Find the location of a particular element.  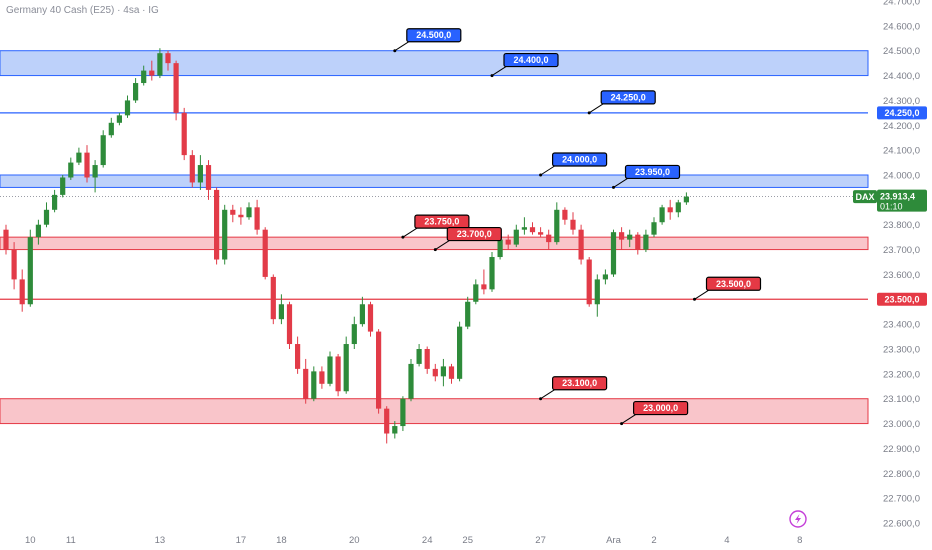

callout-23.950,0: 23.950,0 is located at coordinates (646, 176).